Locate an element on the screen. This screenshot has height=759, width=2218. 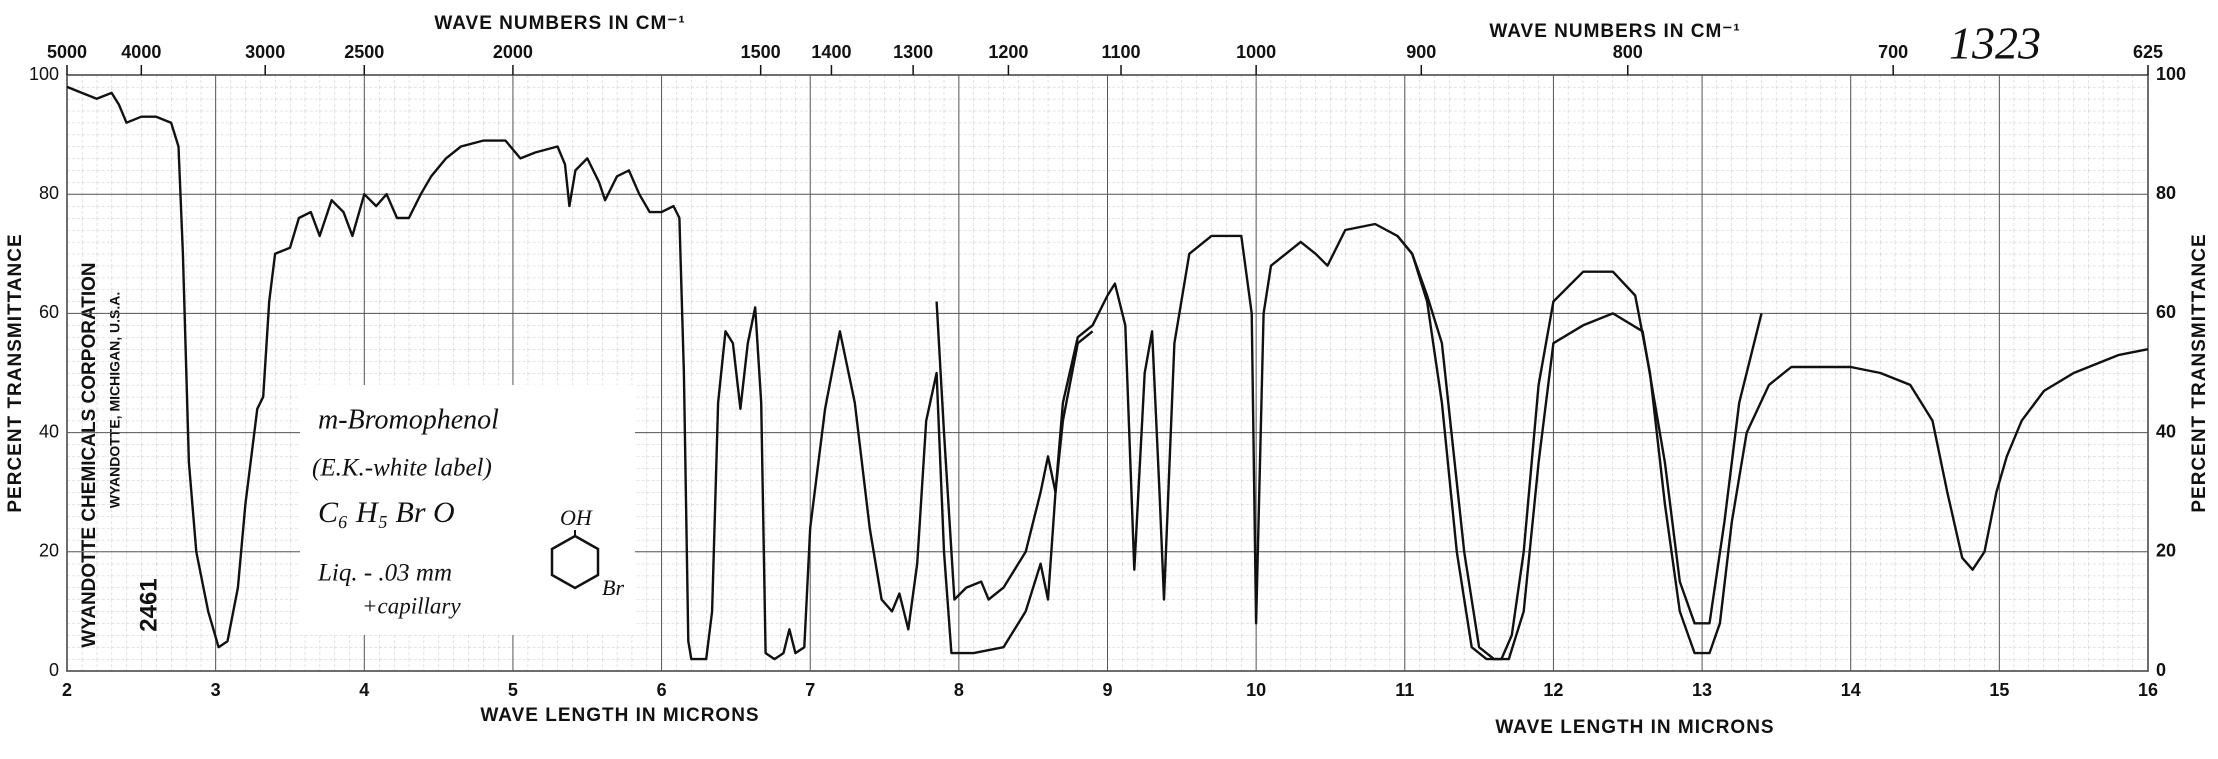
formula: C₆ H₅ Br O is located at coordinates (386, 512).